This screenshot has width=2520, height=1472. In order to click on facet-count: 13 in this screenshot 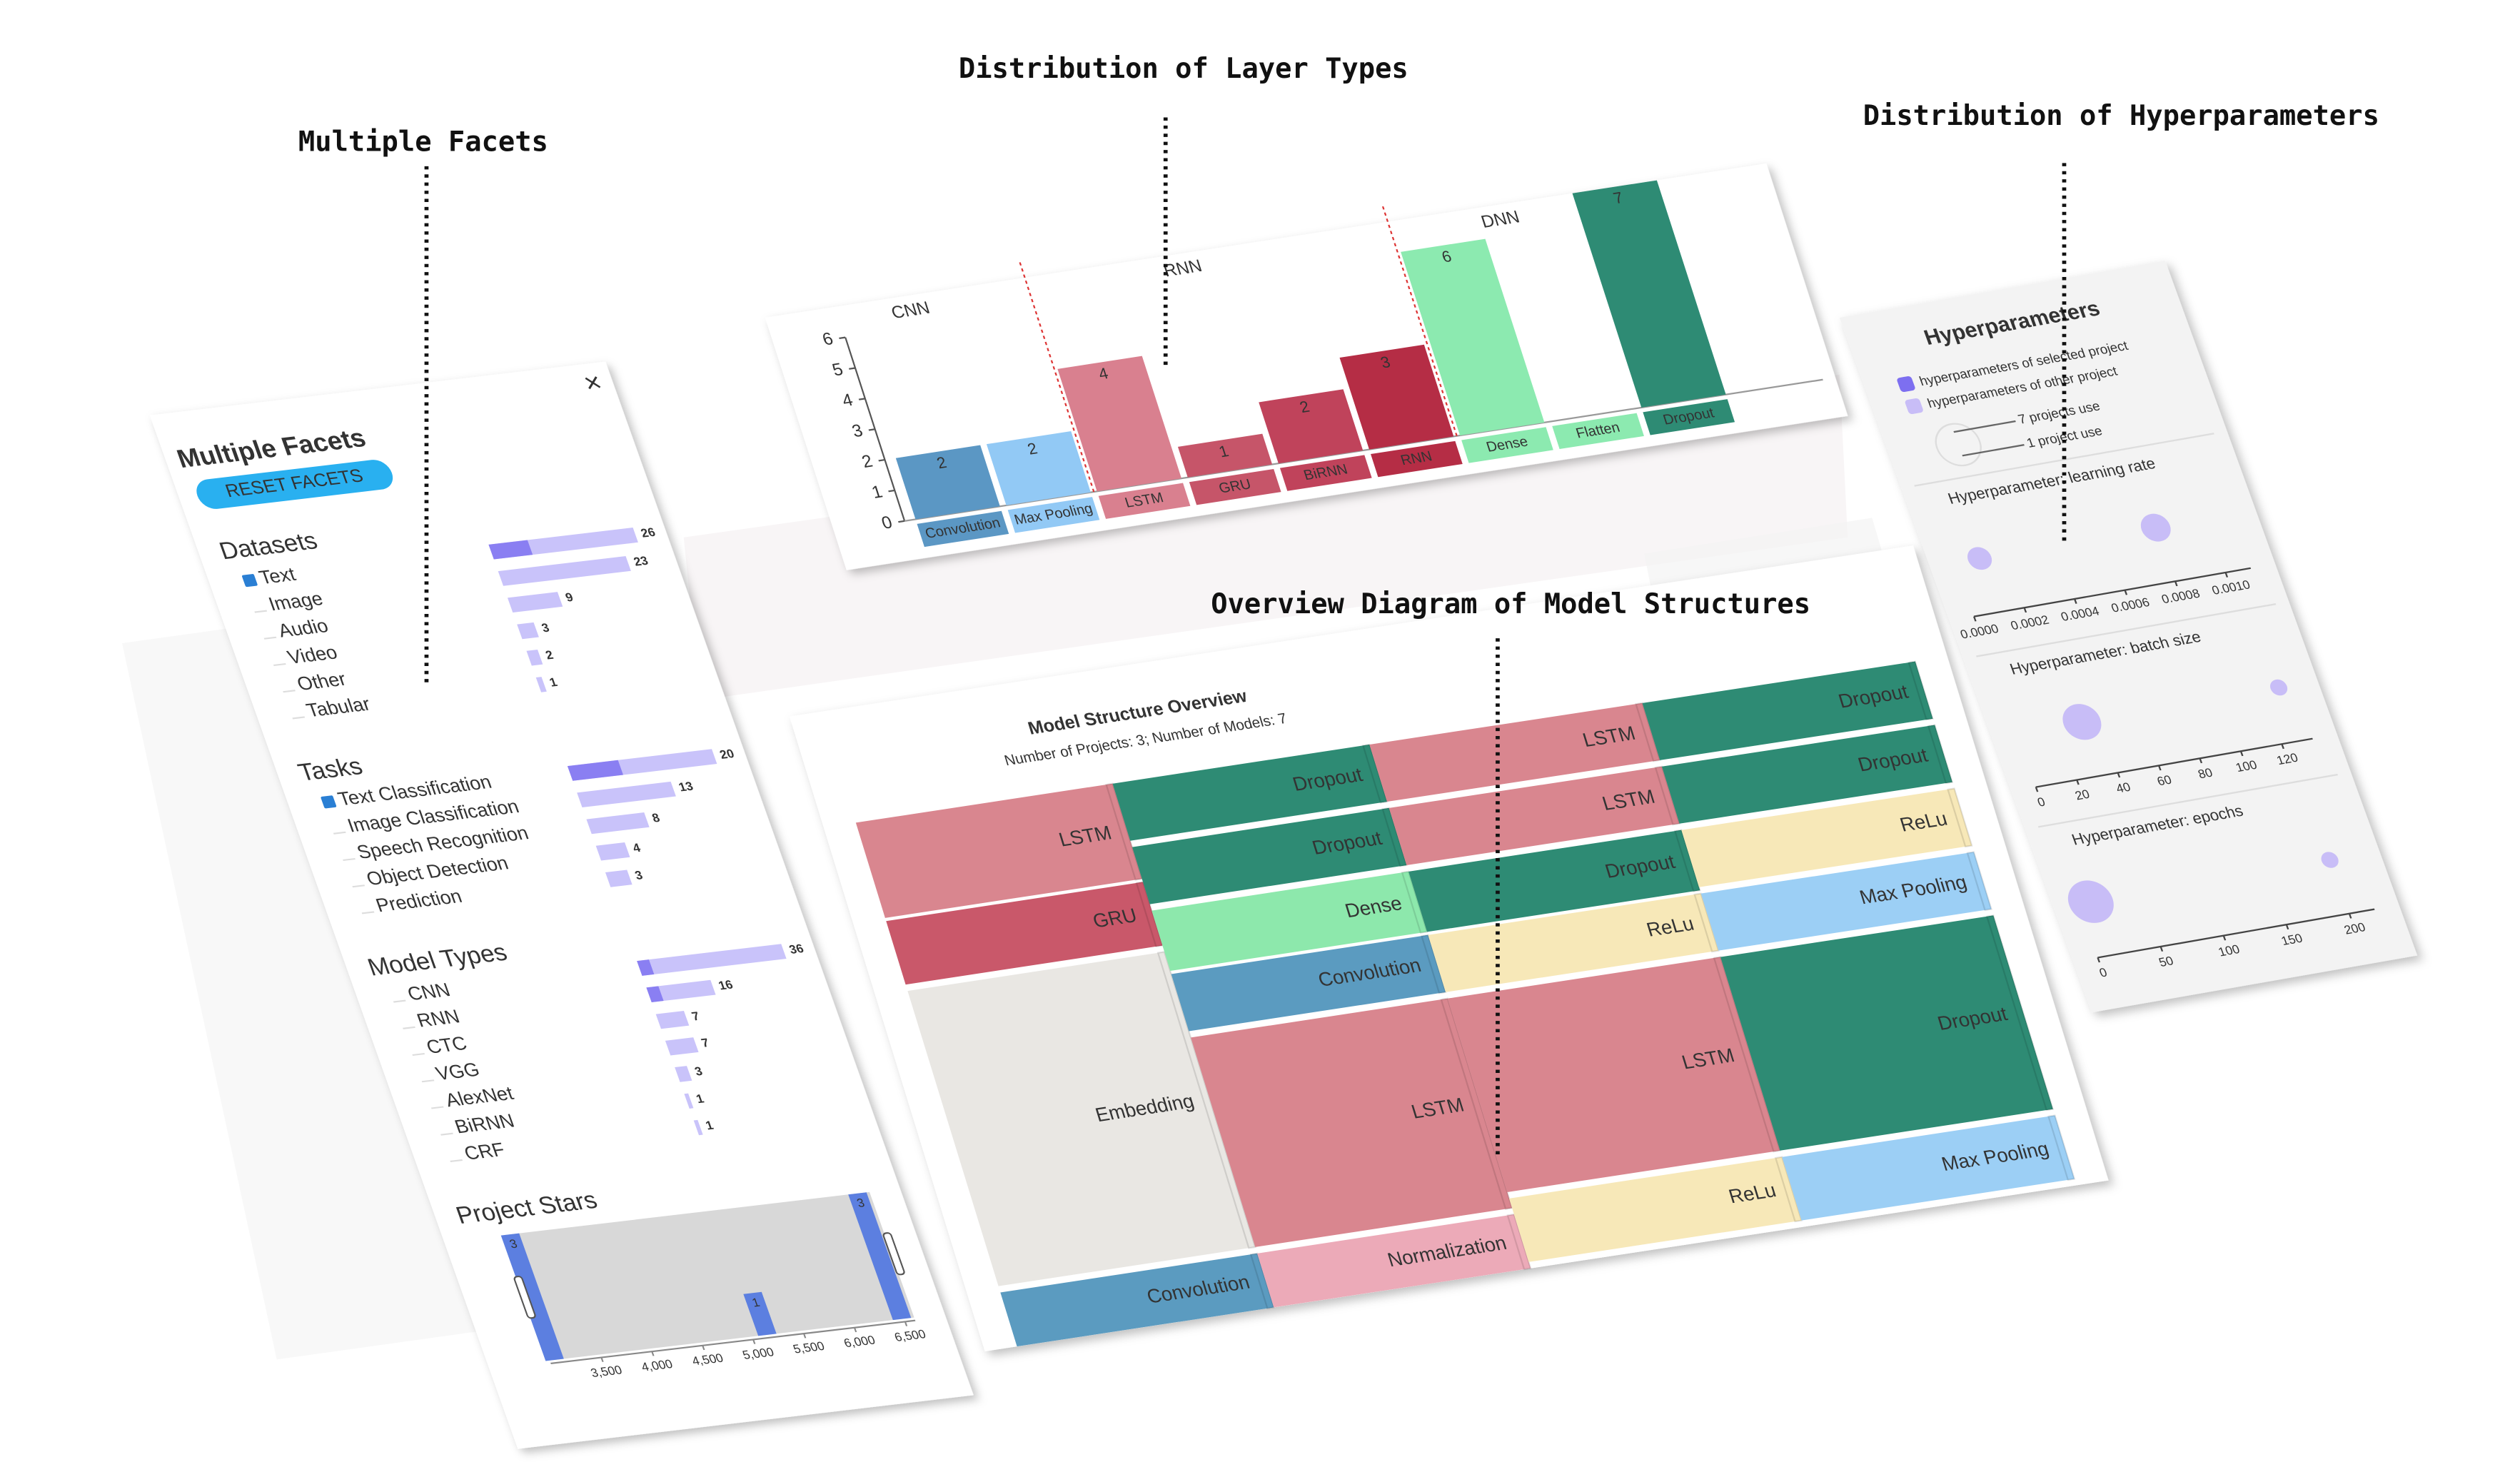, I will do `click(686, 787)`.